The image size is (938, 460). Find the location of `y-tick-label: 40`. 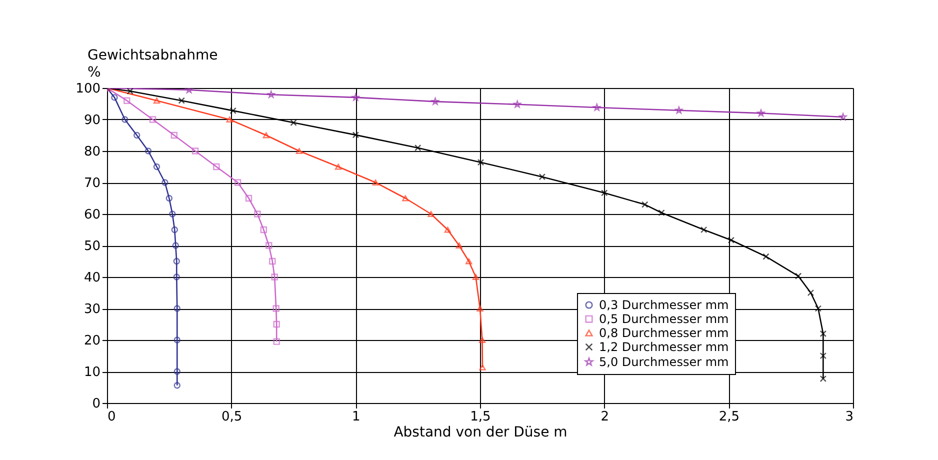

y-tick-label: 40 is located at coordinates (92, 278).